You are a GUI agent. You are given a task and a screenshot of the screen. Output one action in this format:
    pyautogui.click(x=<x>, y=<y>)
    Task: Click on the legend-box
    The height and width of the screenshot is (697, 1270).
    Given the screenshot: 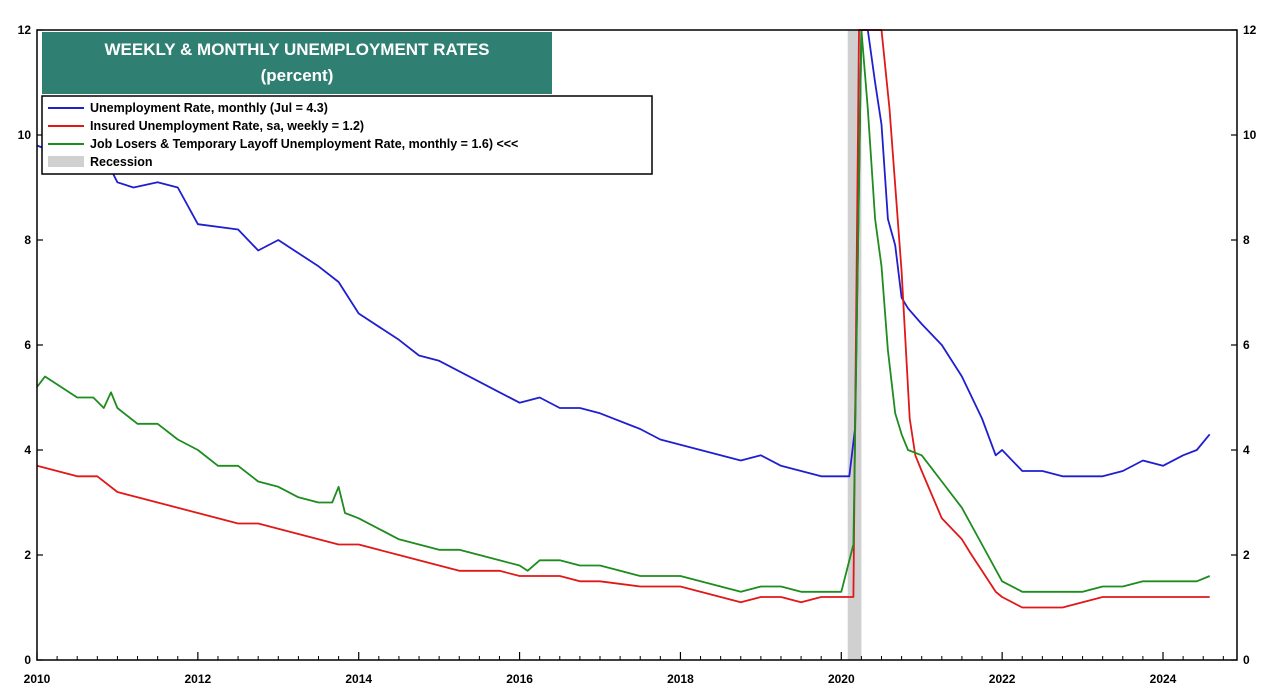 What is the action you would take?
    pyautogui.click(x=347, y=135)
    